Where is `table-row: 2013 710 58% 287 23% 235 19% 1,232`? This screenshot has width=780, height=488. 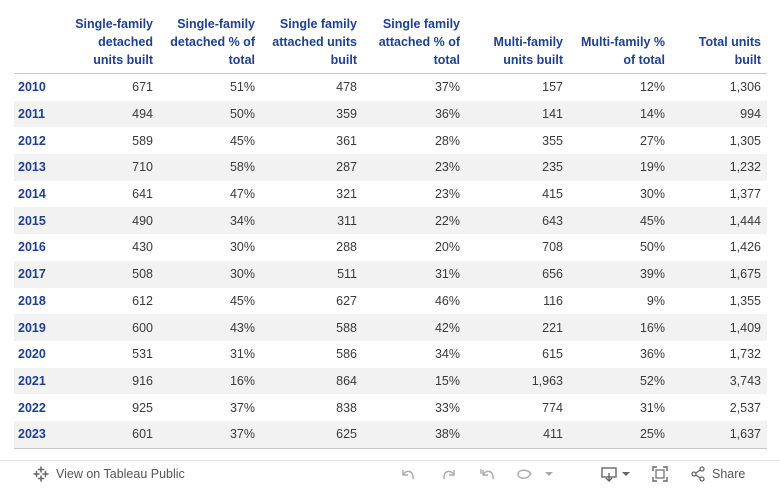
table-row: 2013 710 58% 287 23% 235 19% 1,232 is located at coordinates (390, 167).